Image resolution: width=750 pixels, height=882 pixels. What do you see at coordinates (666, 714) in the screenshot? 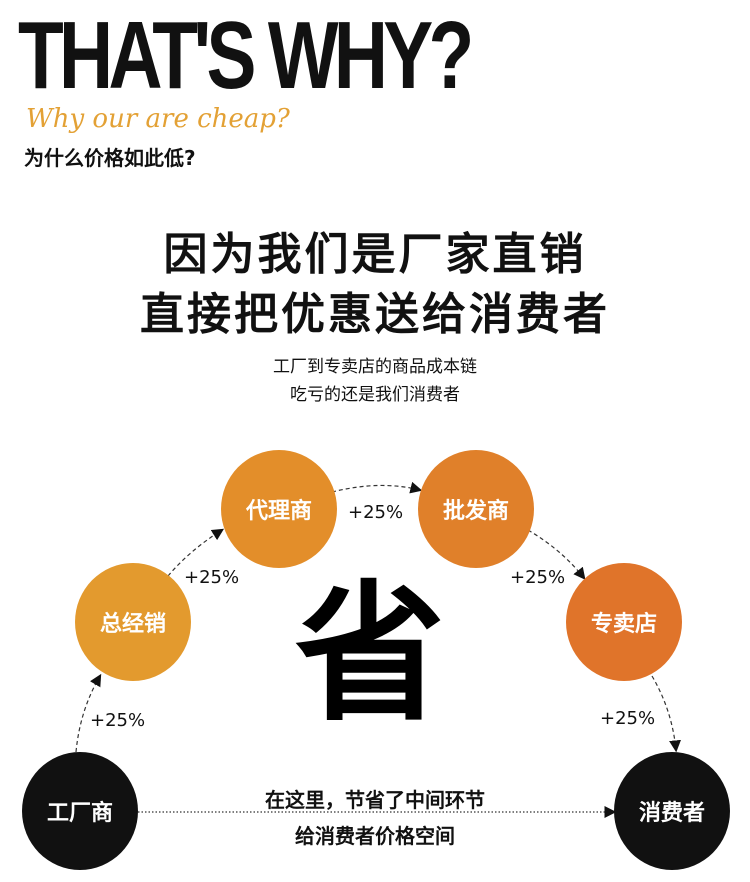
I see `arrow-store-to-consumer` at bounding box center [666, 714].